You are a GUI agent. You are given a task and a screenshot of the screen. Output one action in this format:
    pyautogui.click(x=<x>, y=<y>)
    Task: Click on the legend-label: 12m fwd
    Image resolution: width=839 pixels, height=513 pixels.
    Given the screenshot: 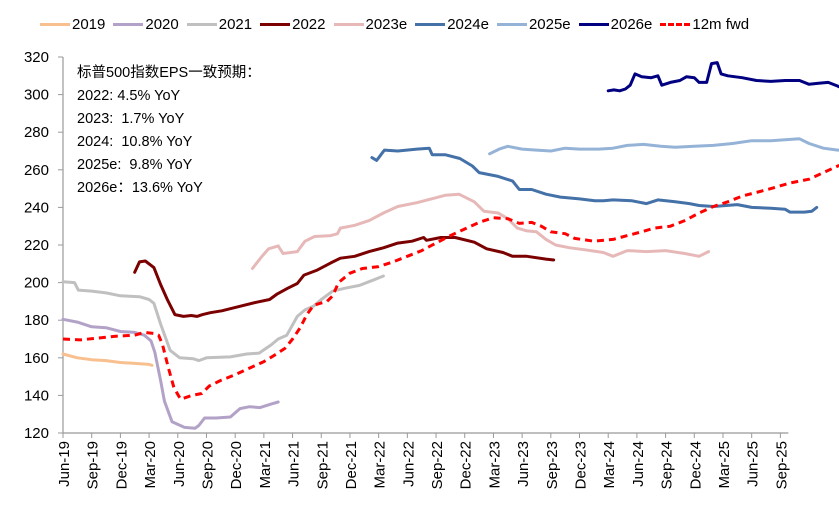 What is the action you would take?
    pyautogui.click(x=721, y=24)
    